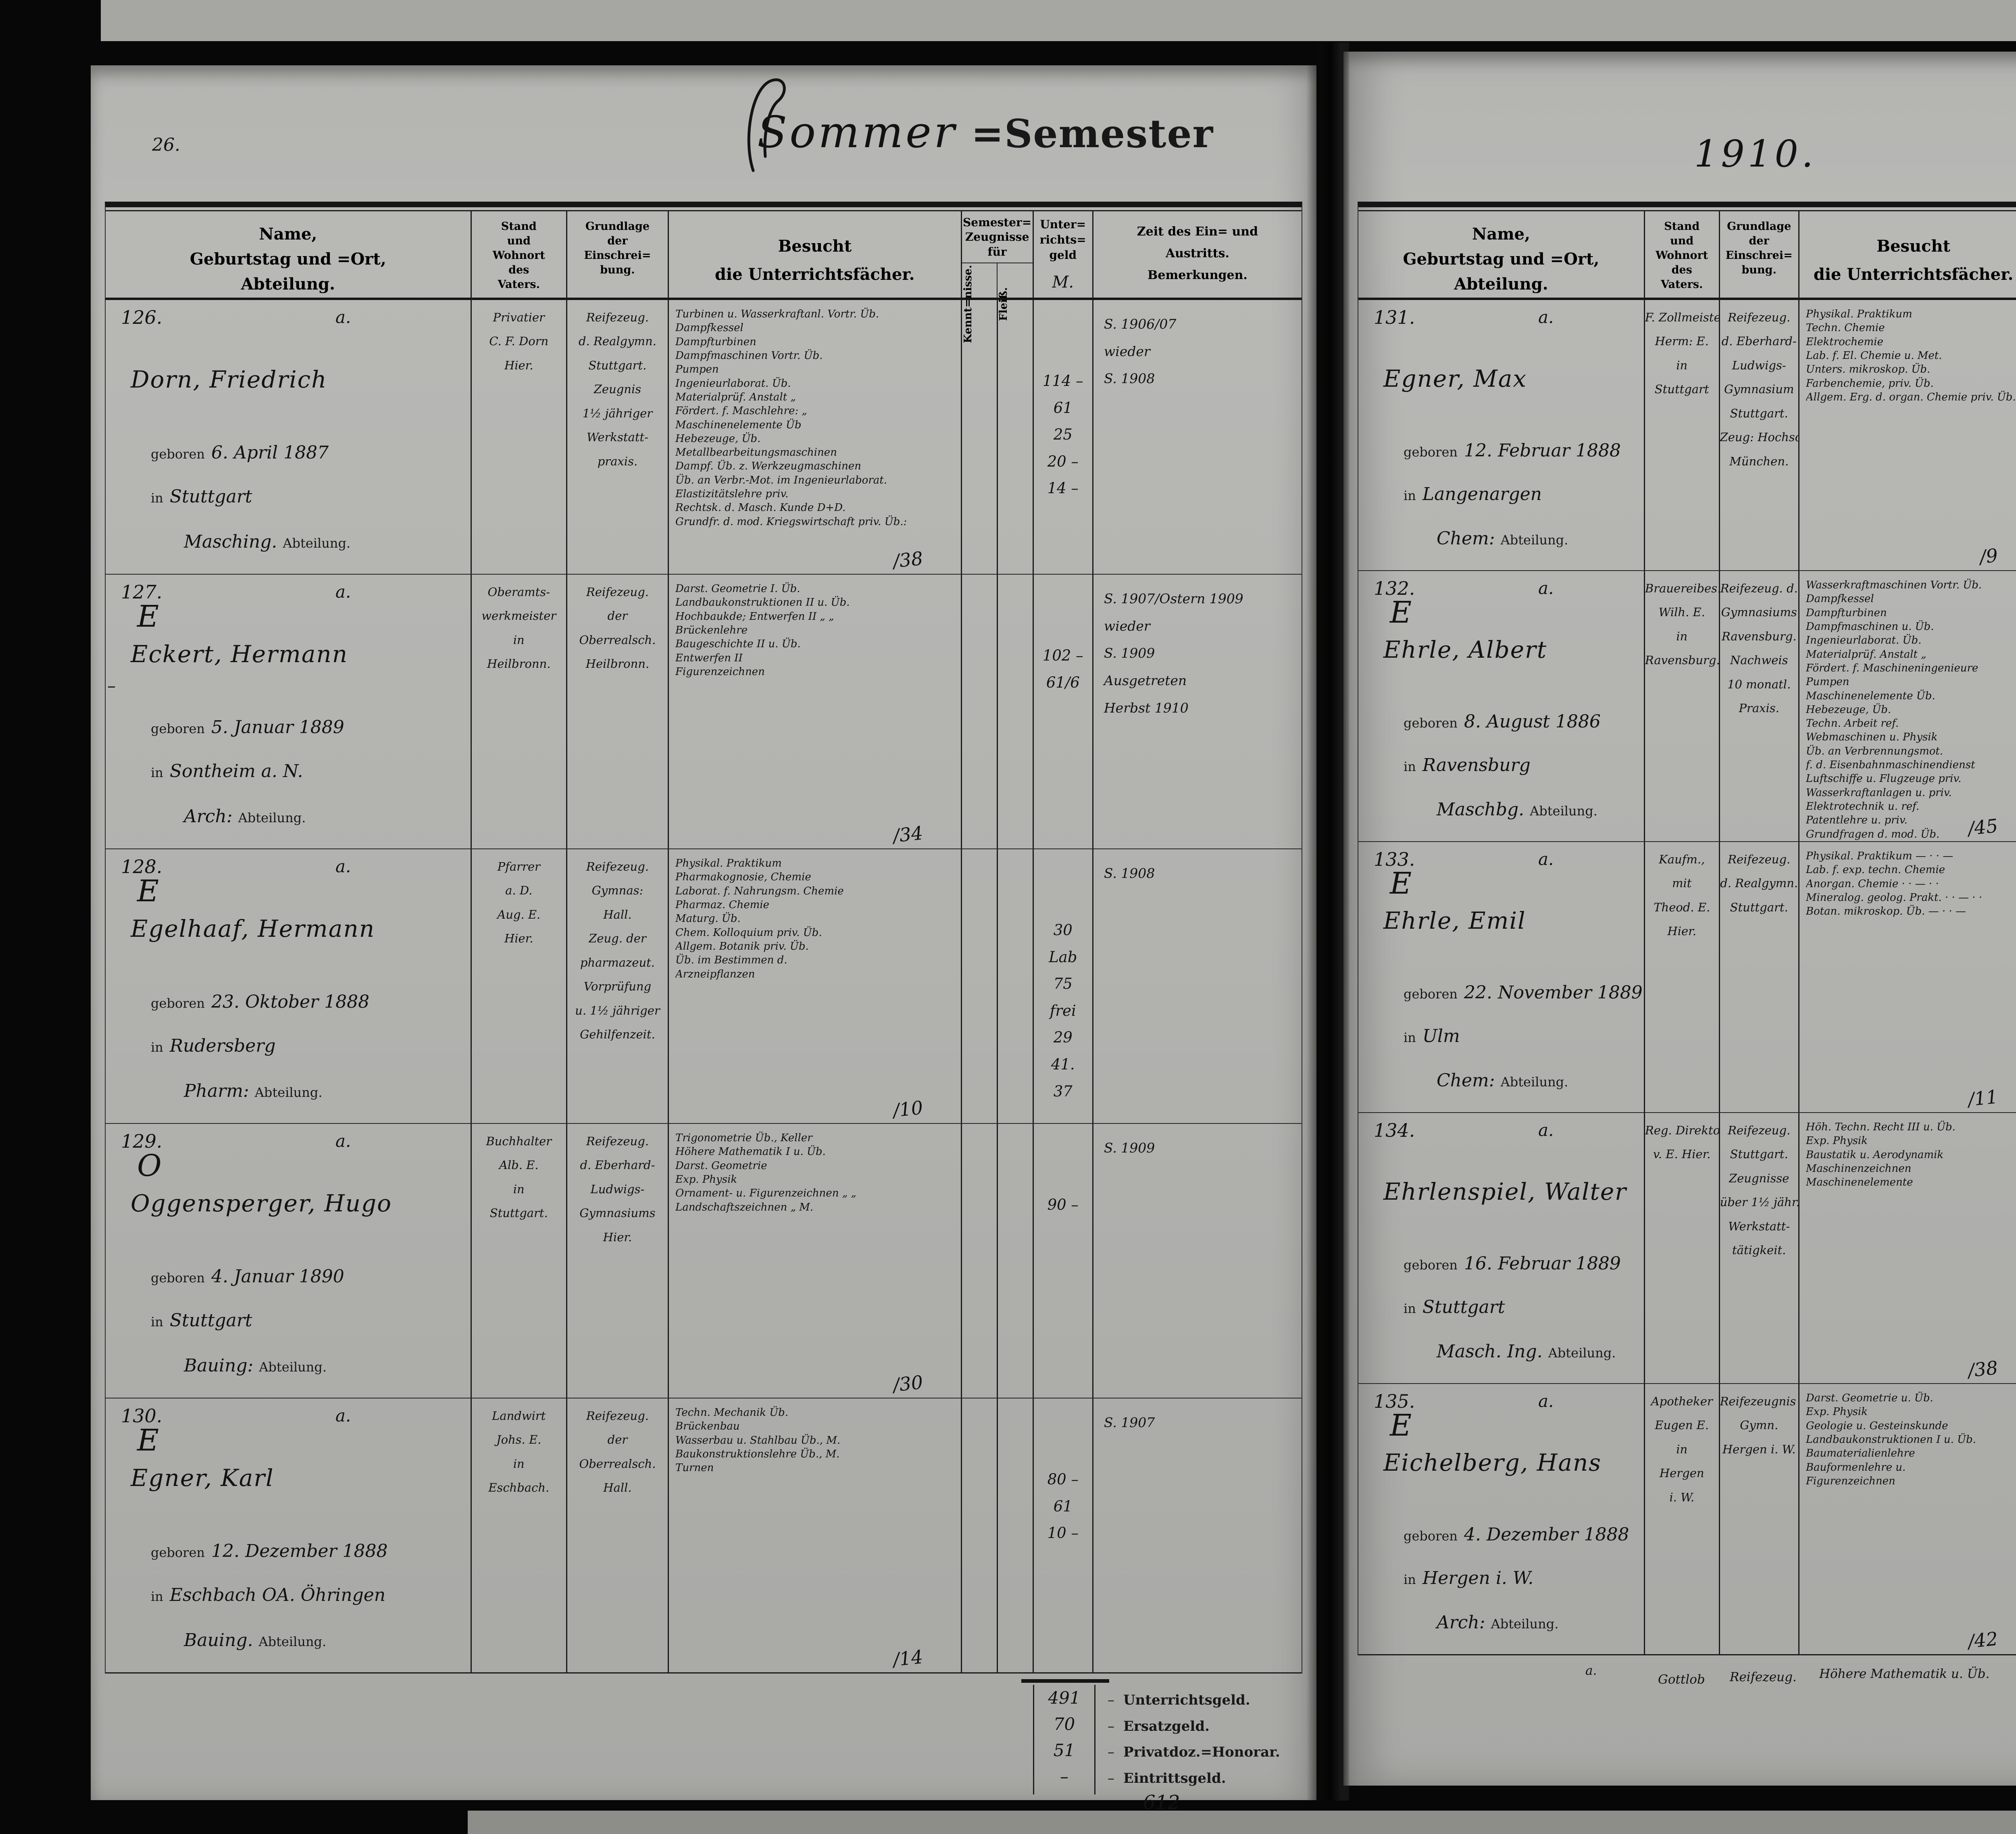 This screenshot has width=2016, height=1834. What do you see at coordinates (1758, 977) in the screenshot?
I see `grundlage-cell: Reifezeug. d. Realgymn. Stuttgart.` at bounding box center [1758, 977].